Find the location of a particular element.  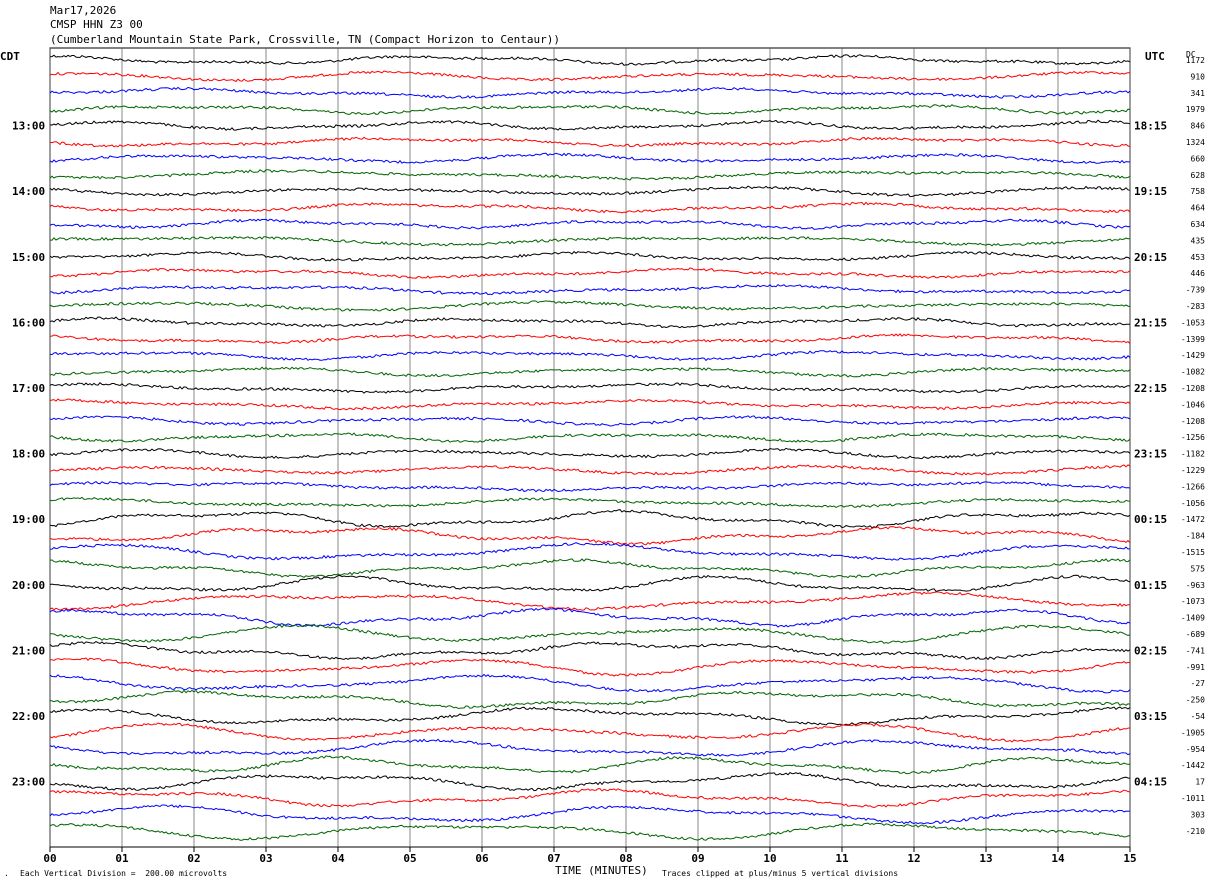

dc-offset-label: -184 is located at coordinates (1195, 536).